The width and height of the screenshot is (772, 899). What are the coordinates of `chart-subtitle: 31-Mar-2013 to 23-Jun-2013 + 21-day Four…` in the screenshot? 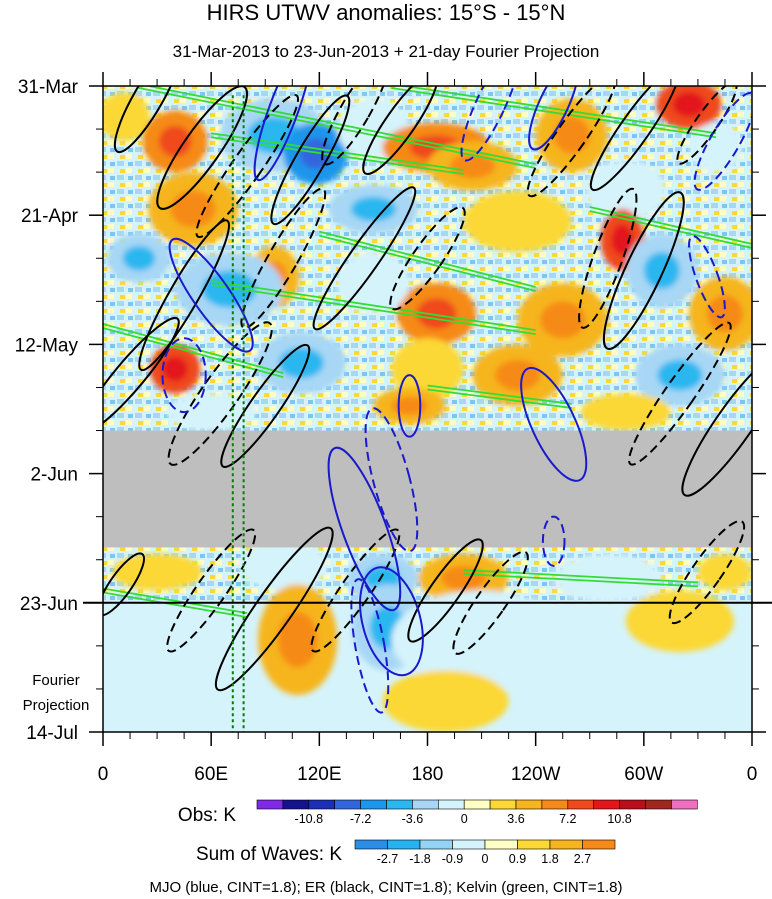 It's located at (386, 51).